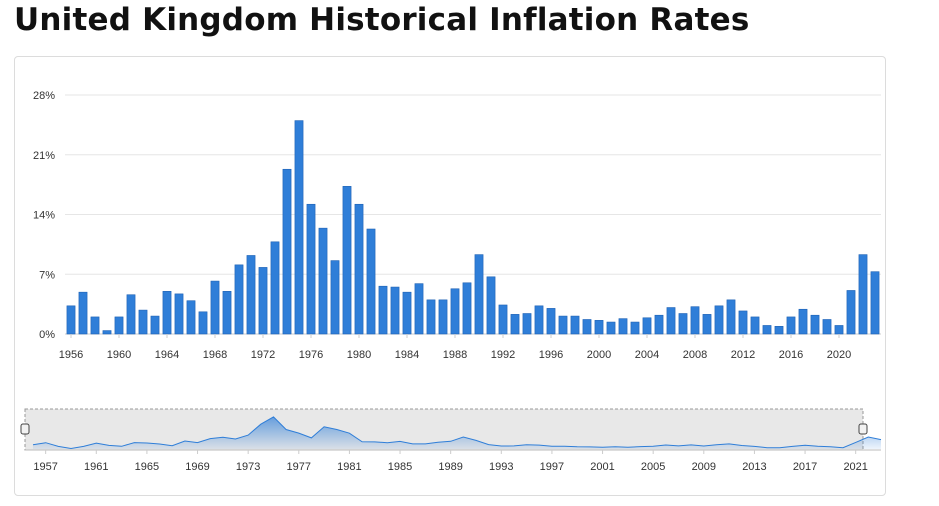  Describe the element at coordinates (501, 467) in the screenshot. I see `navigator-tick-label: 1993` at that location.